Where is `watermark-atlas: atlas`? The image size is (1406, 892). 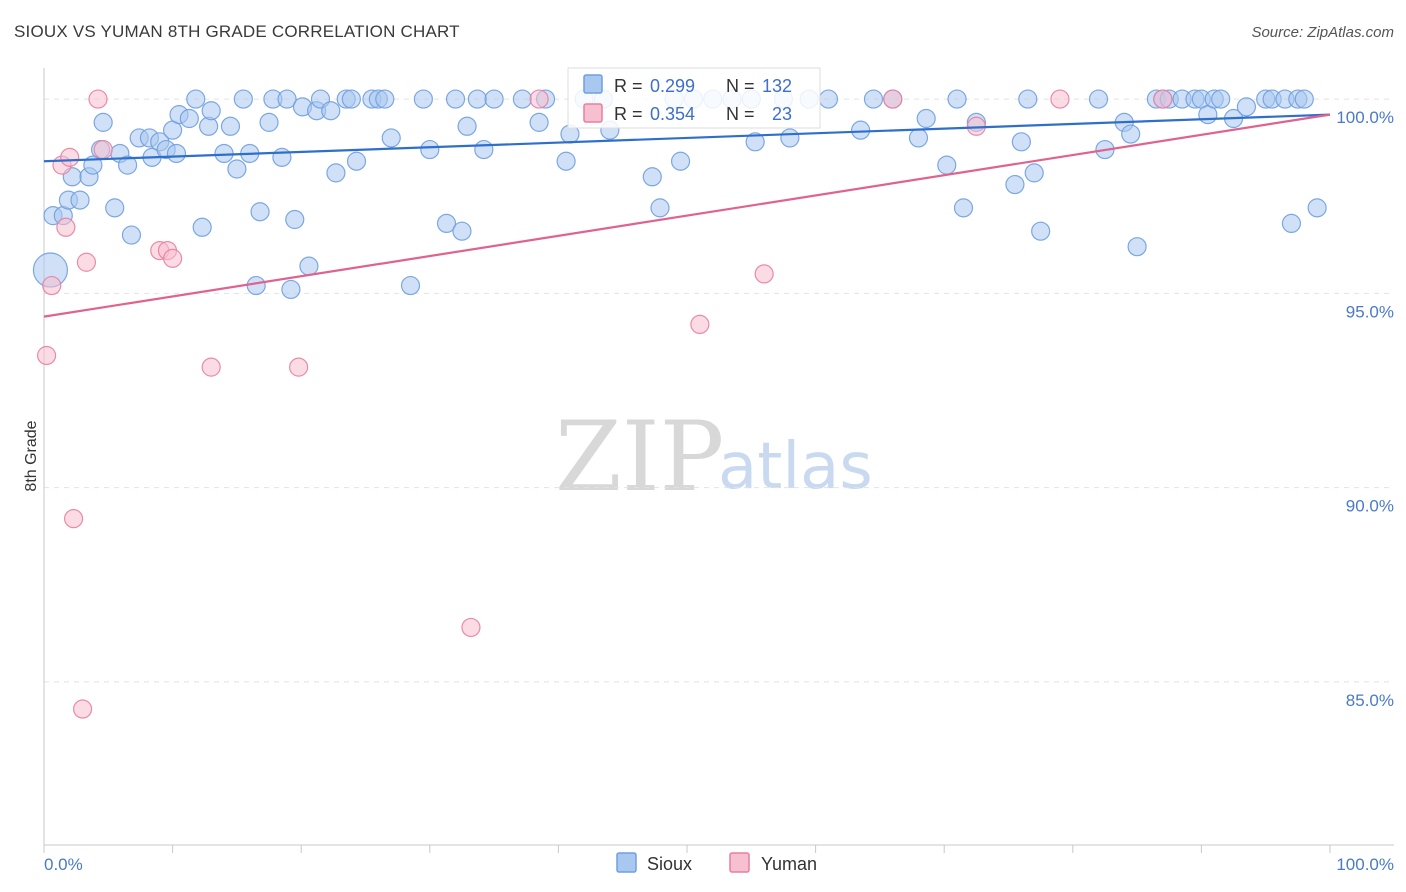 watermark-atlas: atlas is located at coordinates (795, 467).